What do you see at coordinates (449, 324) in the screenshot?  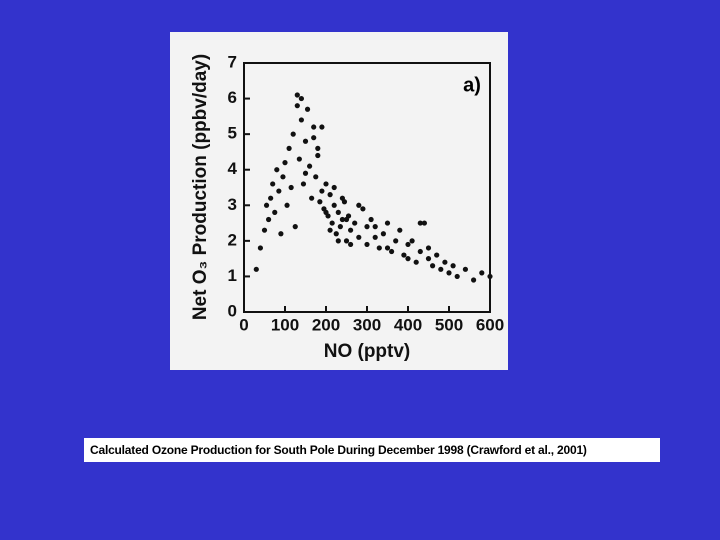 I see `x-tick-label: 500` at bounding box center [449, 324].